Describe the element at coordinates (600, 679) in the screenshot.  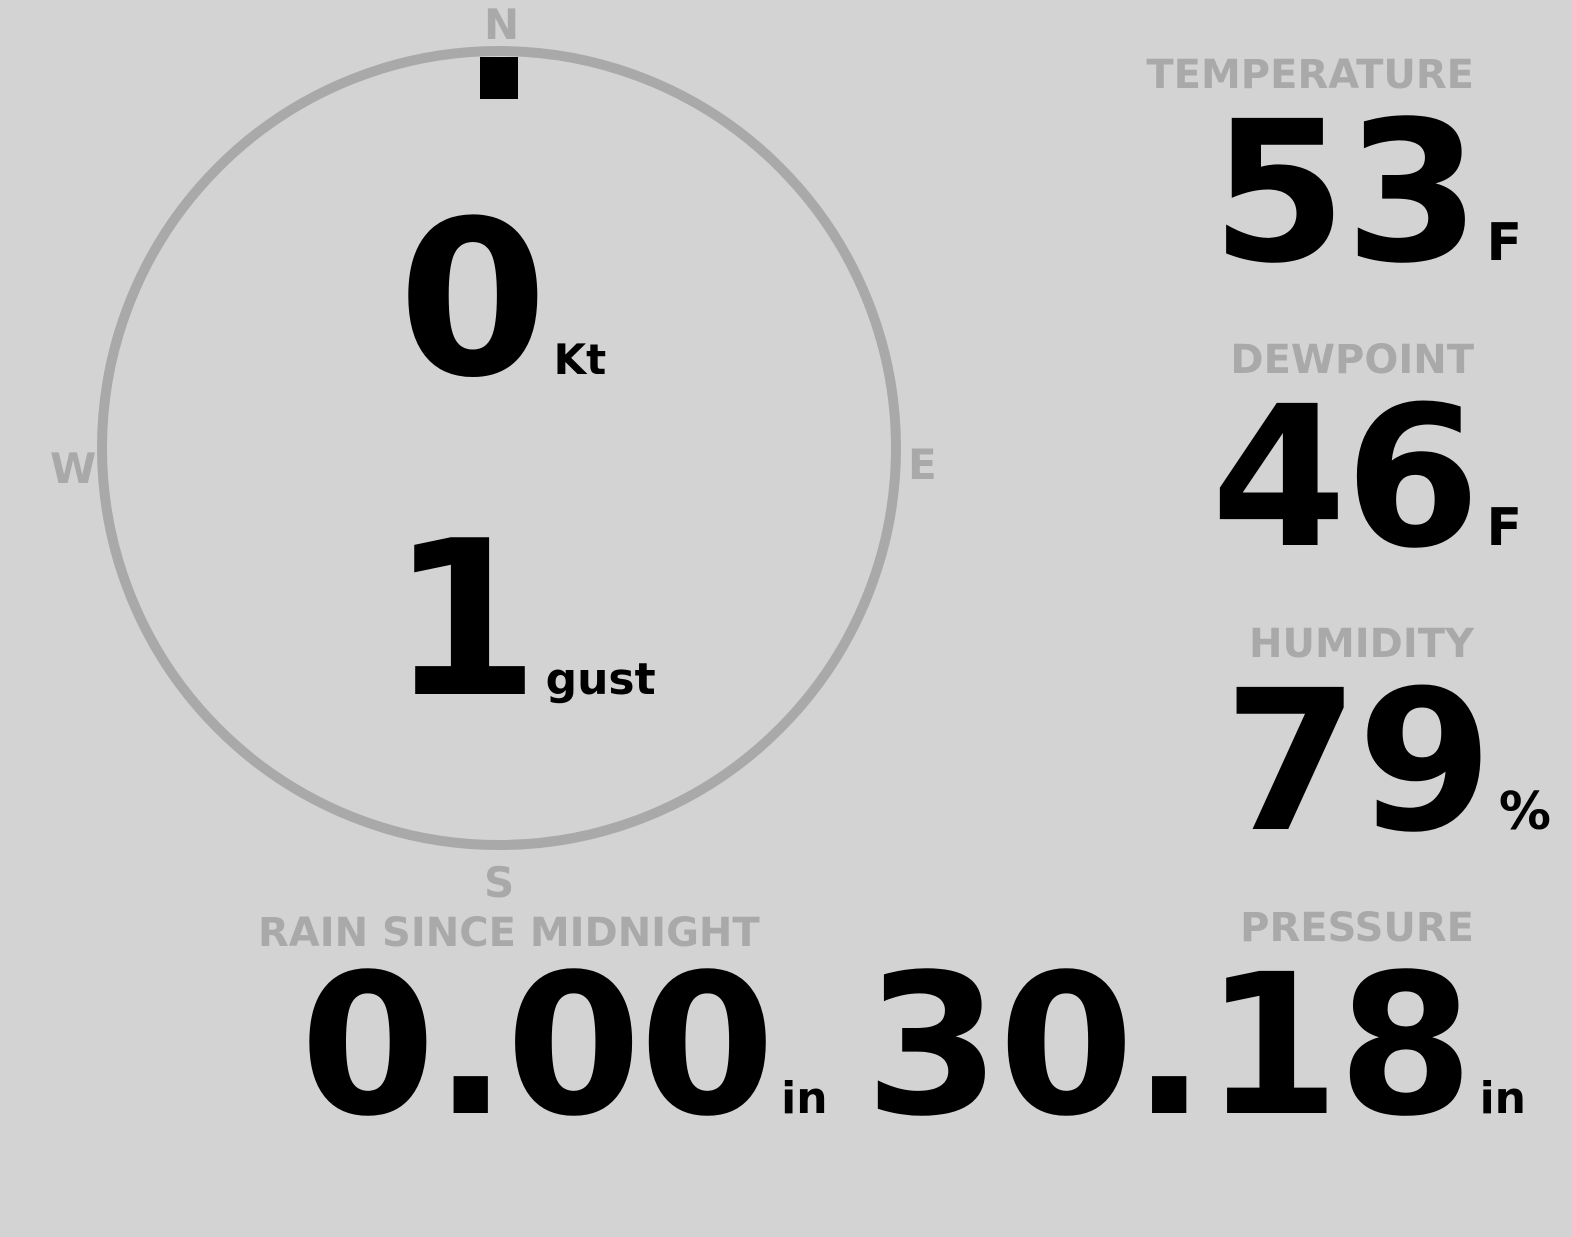
I see `wind-gust-unit: gust` at that location.